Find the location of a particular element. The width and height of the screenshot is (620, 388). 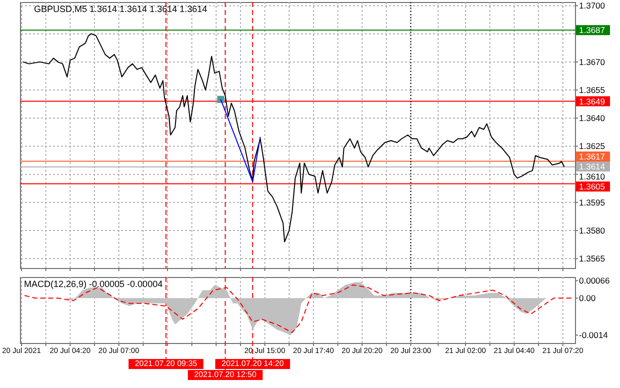

y-tick-label: -0.0014 is located at coordinates (593, 335).